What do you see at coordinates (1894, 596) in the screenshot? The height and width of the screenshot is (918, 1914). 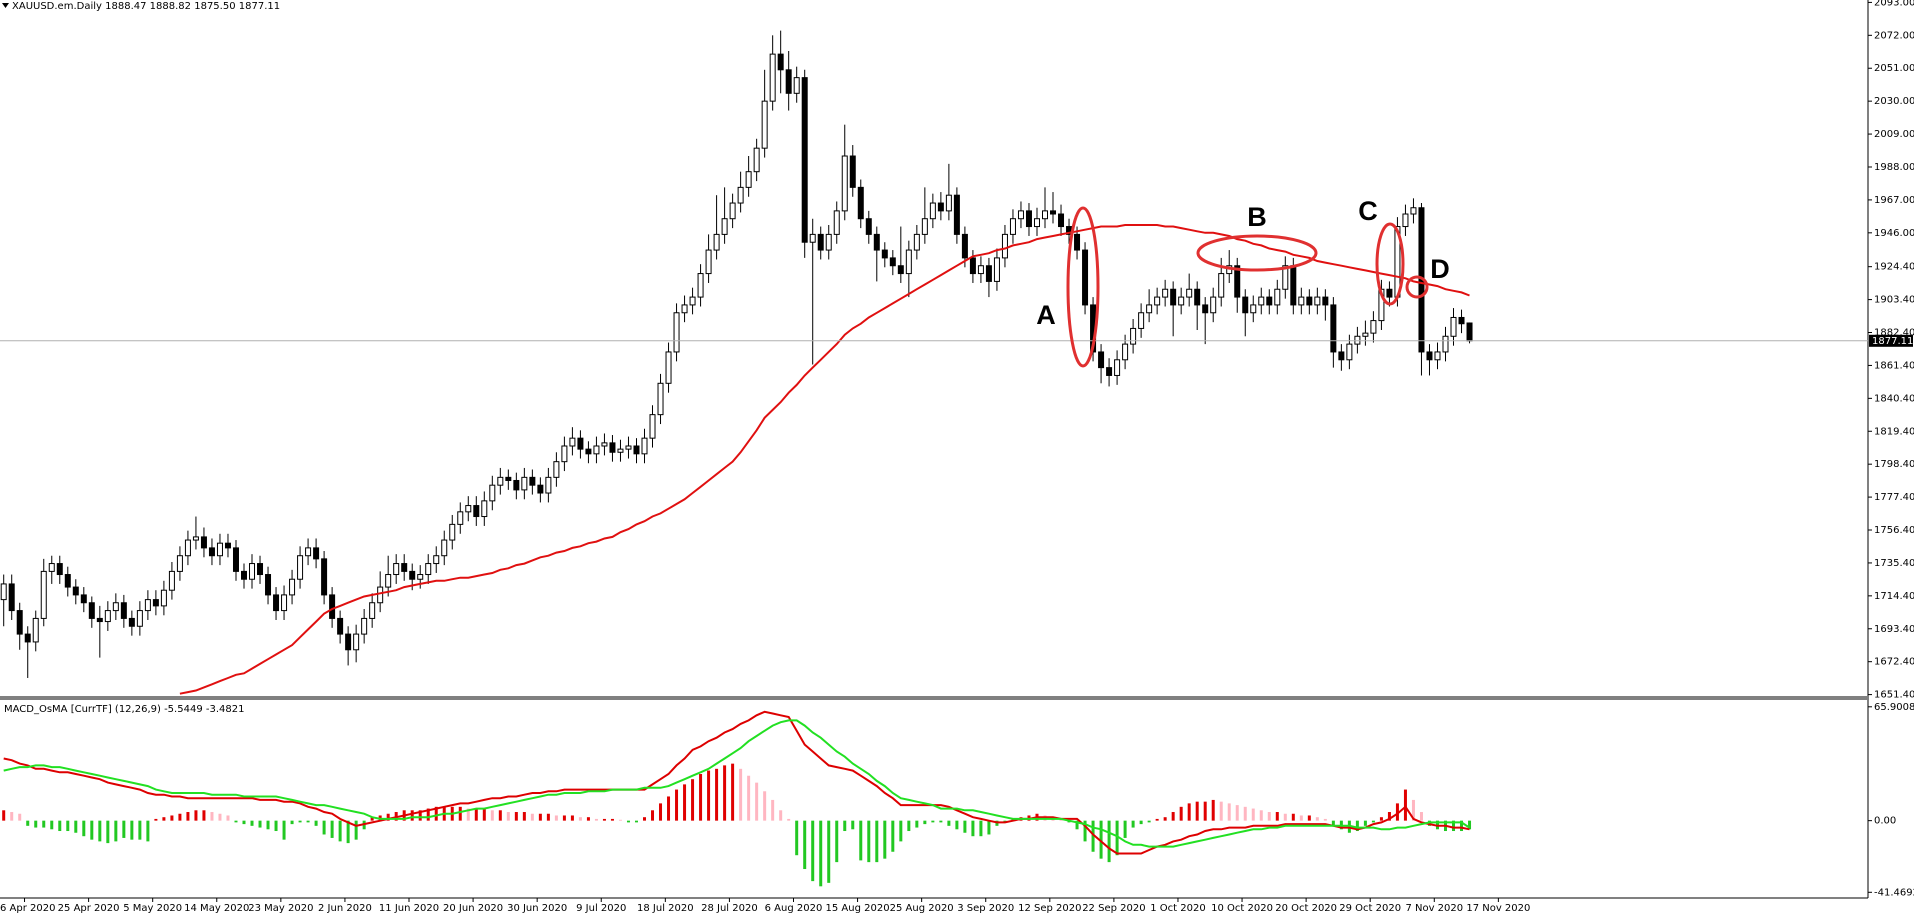 I see `y-tick-label: 1714.40` at bounding box center [1894, 596].